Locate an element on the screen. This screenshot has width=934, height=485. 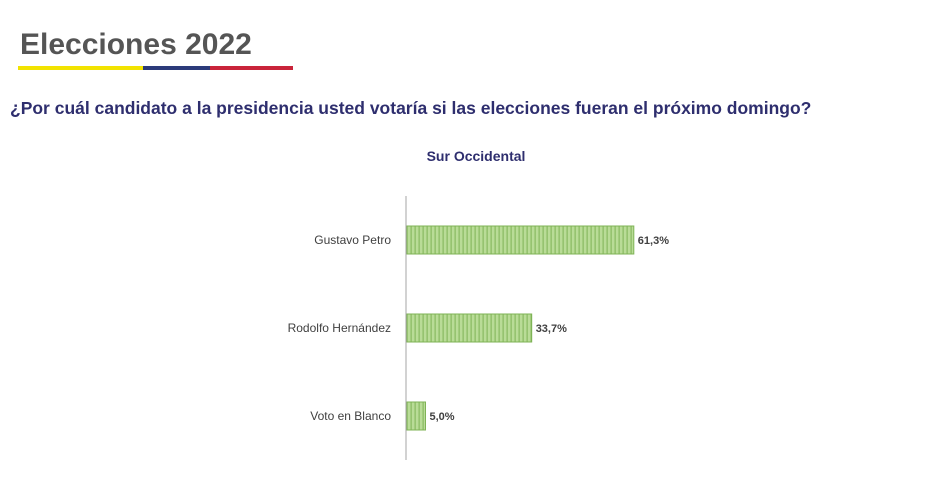
chart-title: Sur Occidental is located at coordinates (476, 156).